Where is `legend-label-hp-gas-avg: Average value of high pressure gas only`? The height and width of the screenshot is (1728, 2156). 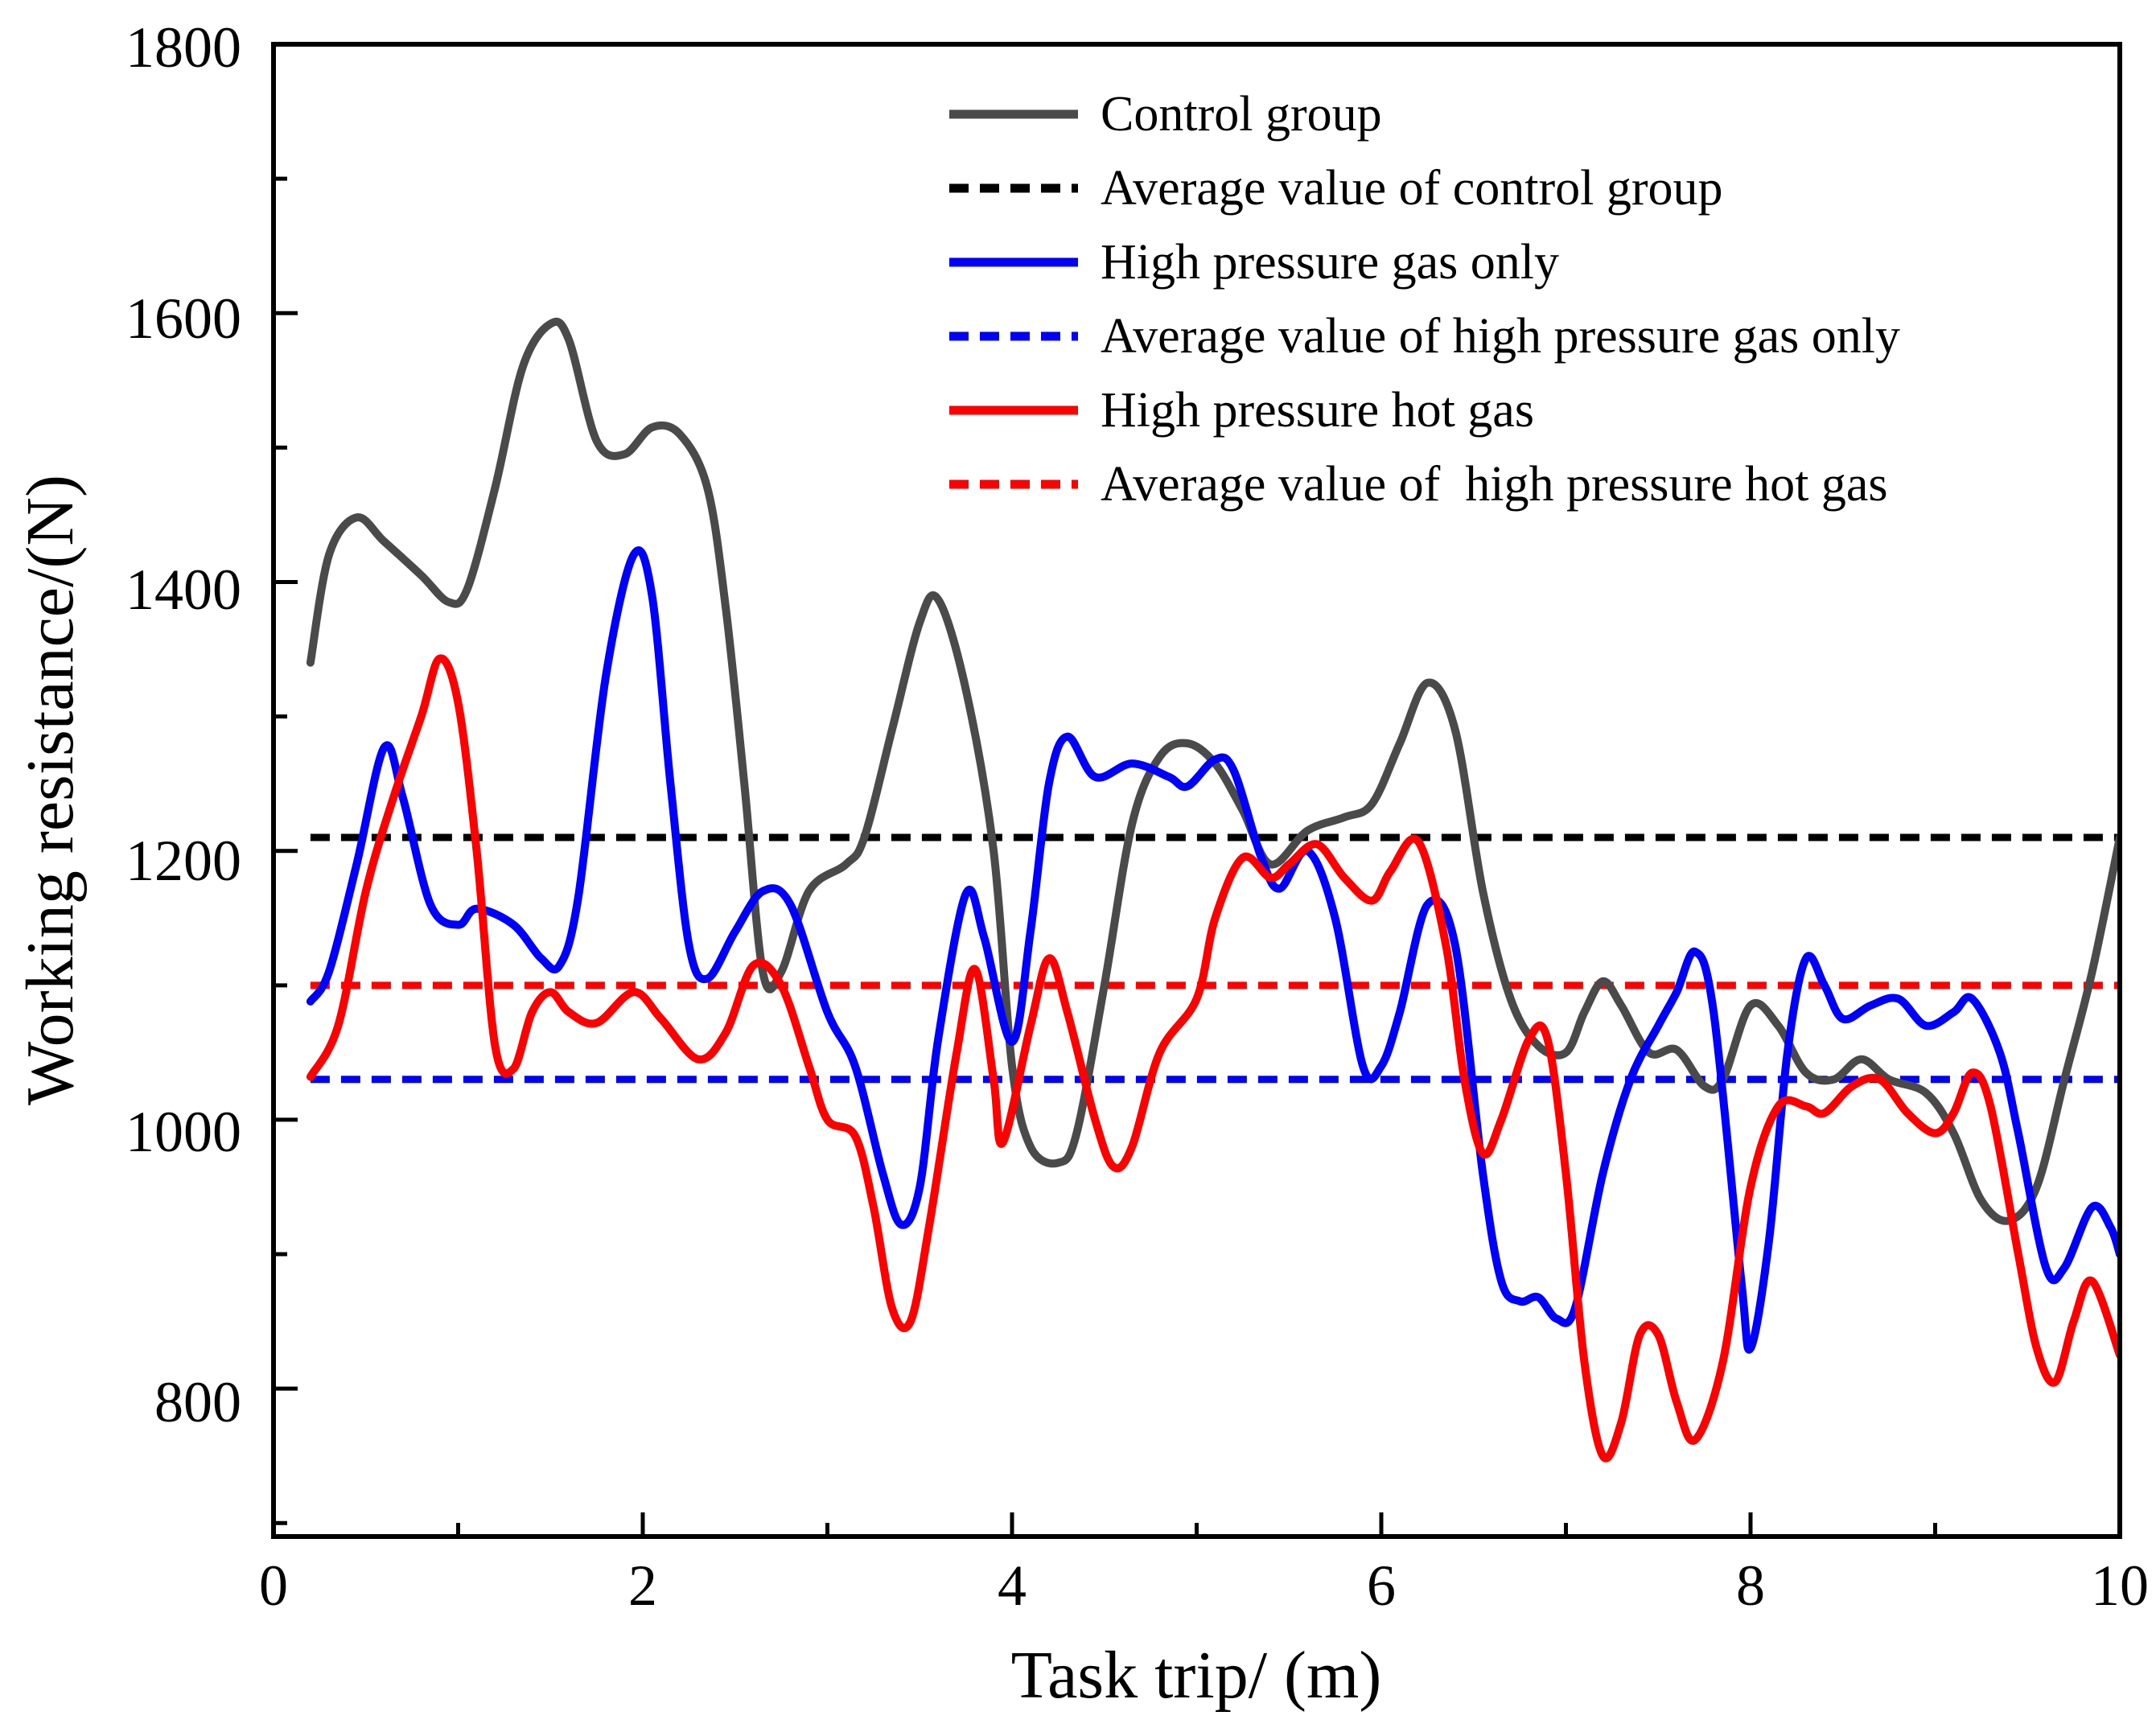
legend-label-hp-gas-avg: Average value of high pressure gas only is located at coordinates (1500, 336).